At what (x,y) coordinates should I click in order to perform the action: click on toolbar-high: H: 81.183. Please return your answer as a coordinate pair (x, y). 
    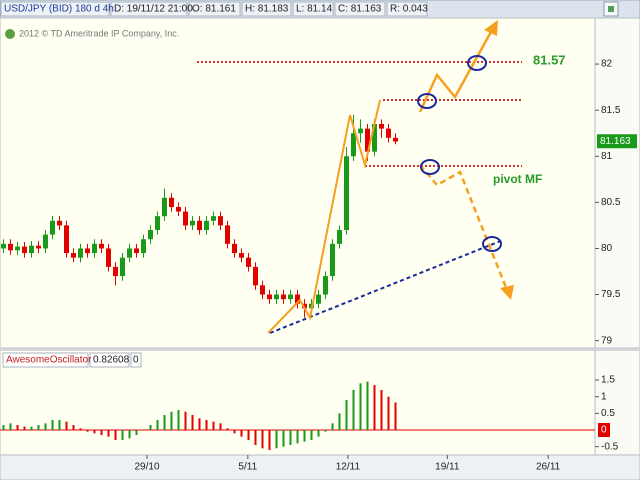
    Looking at the image, I should click on (267, 9).